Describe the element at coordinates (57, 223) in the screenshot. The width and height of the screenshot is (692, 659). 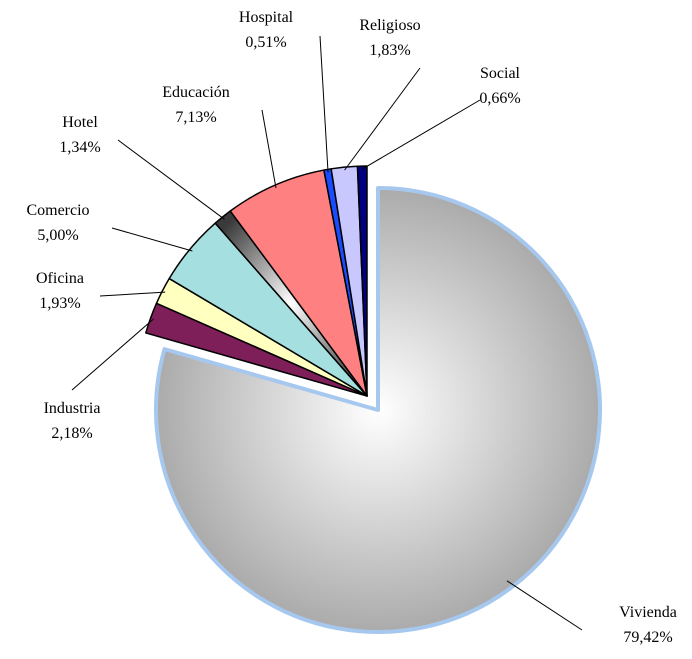
I see `slice-label: Comercio 5,00%` at that location.